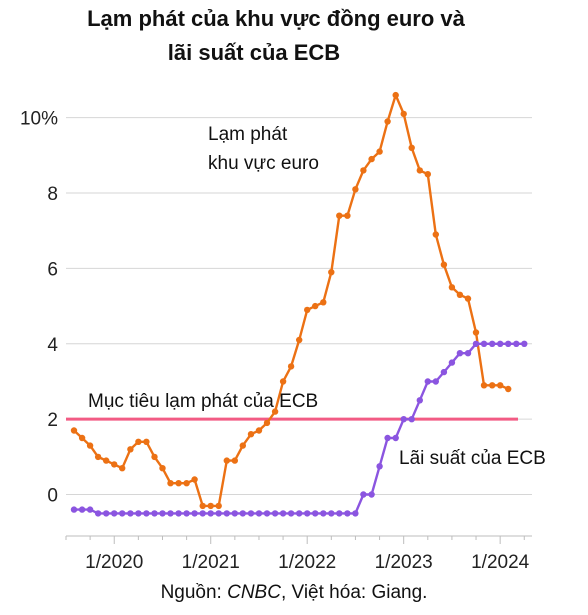 The image size is (588, 615). What do you see at coordinates (52, 420) in the screenshot?
I see `y-tick-label: 2` at bounding box center [52, 420].